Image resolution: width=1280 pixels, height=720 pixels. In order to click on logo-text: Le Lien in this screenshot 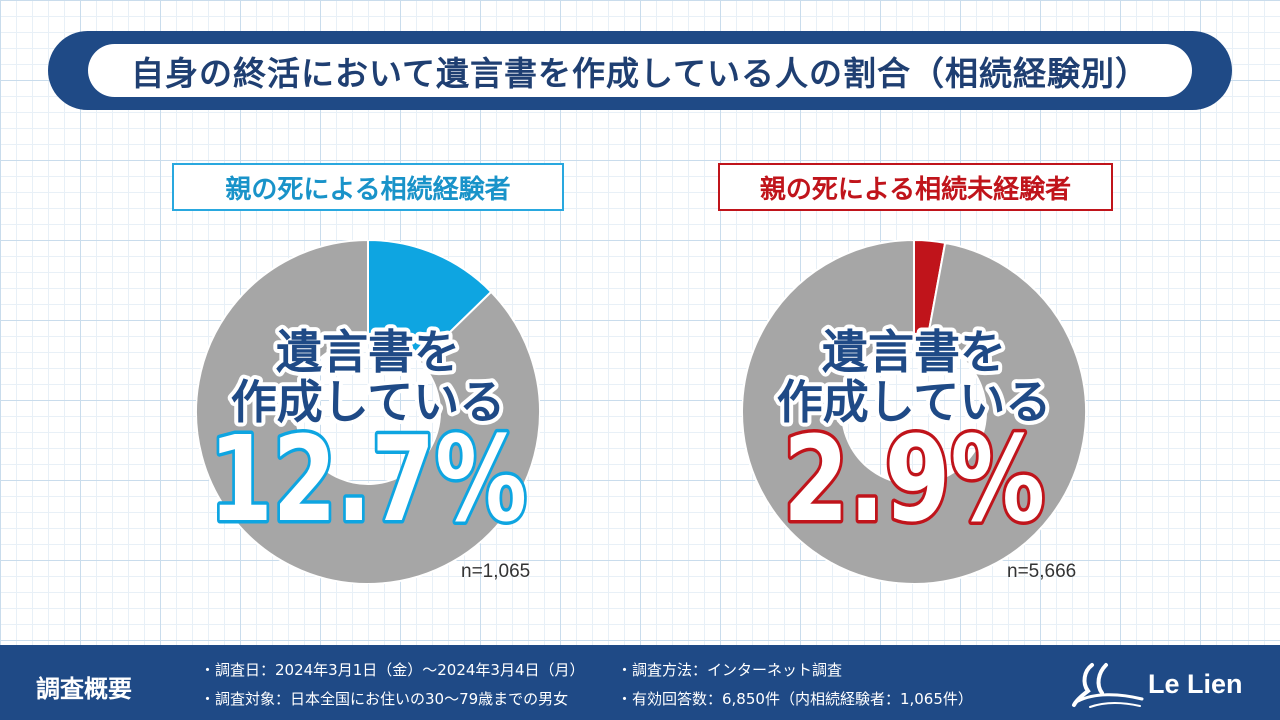, I will do `click(1195, 684)`.